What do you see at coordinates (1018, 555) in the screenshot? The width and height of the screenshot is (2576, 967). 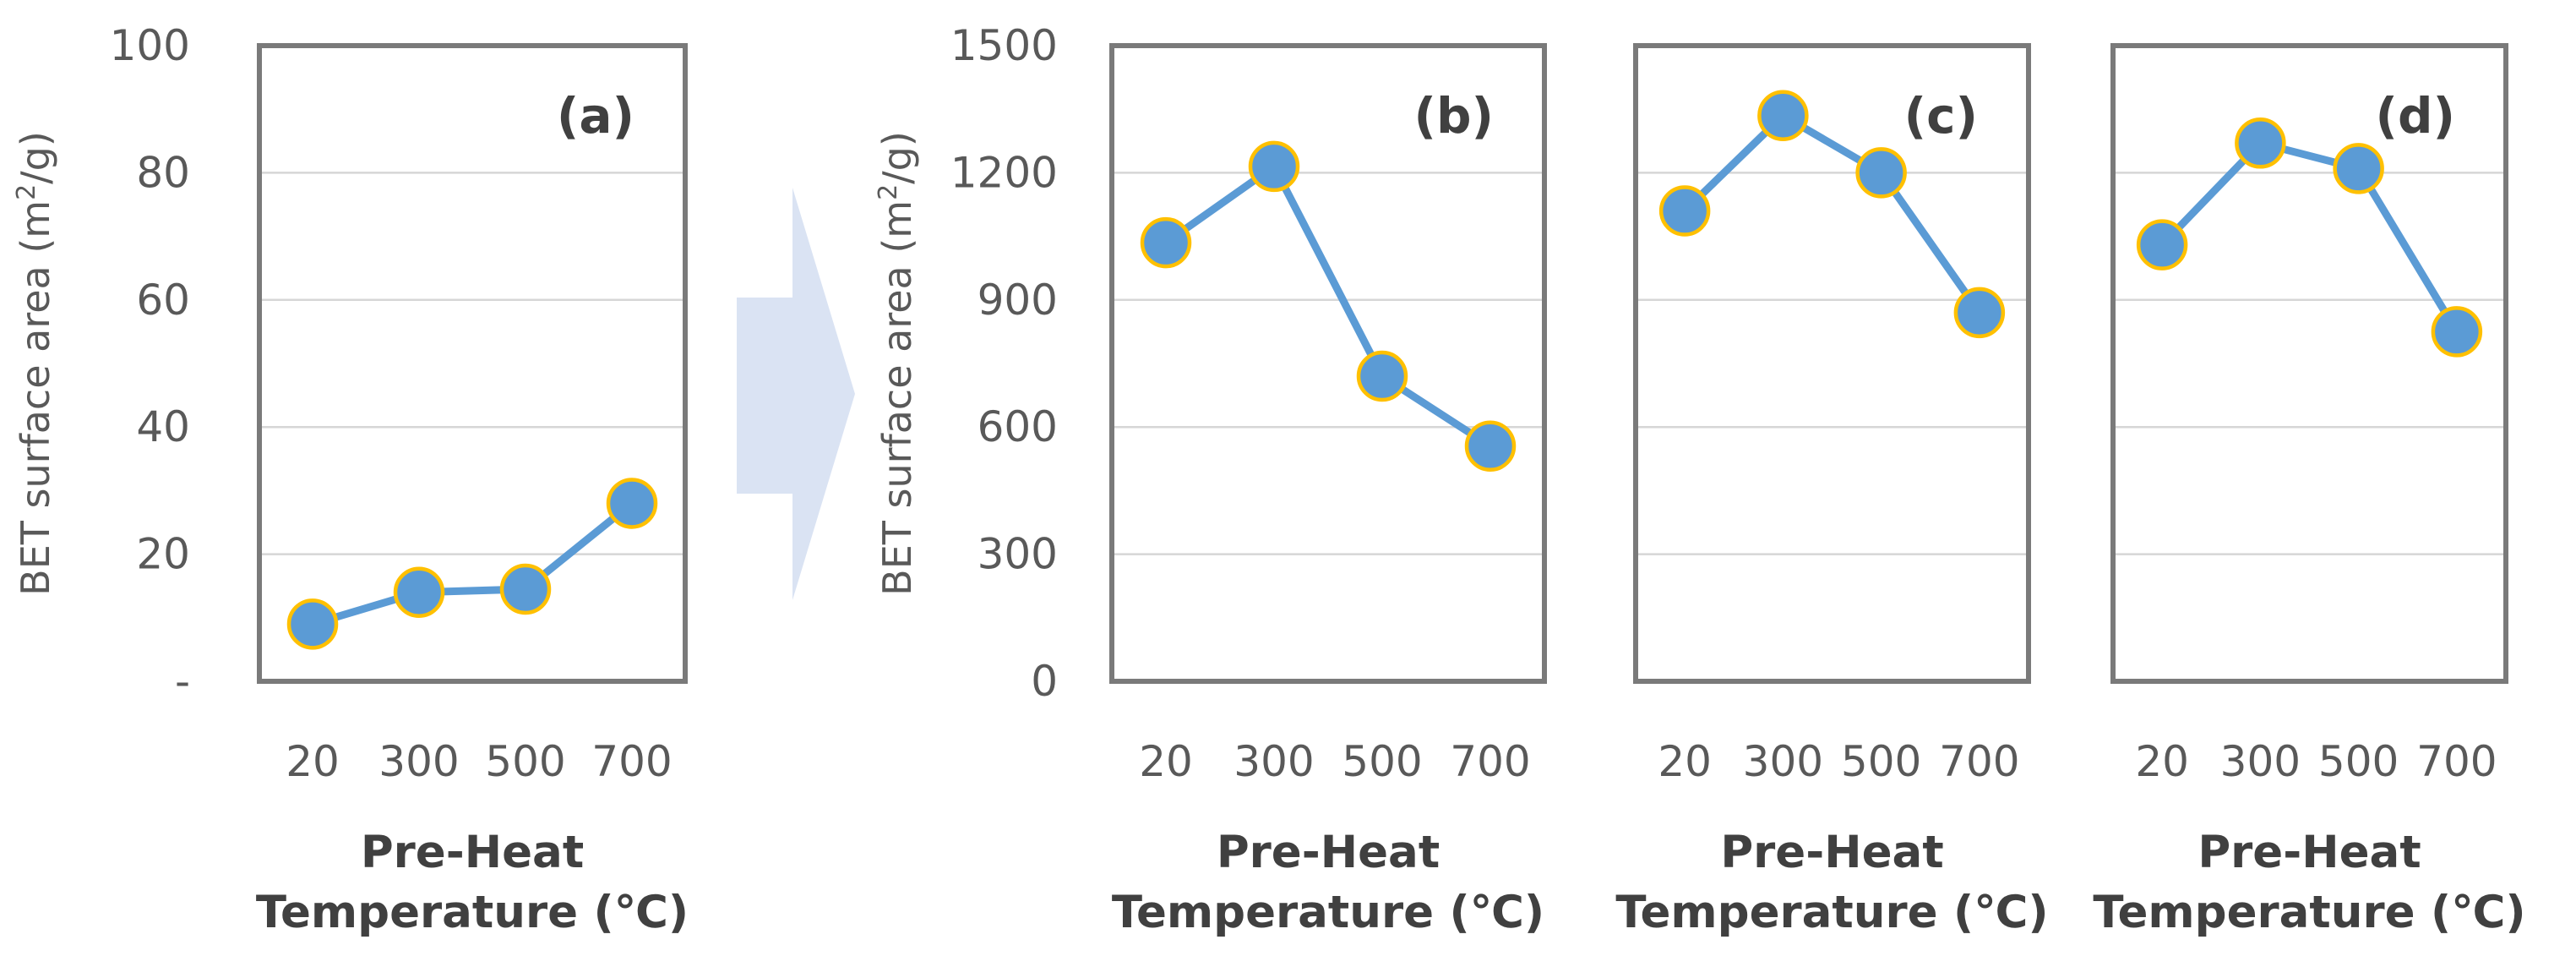 I see `y-tick-label: 300` at bounding box center [1018, 555].